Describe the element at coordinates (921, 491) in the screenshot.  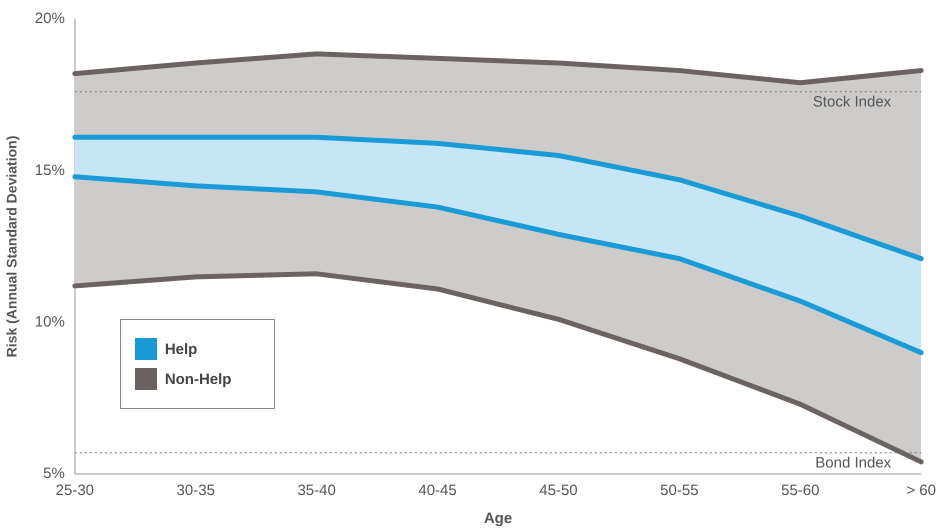
I see `x-tick-label: > 60` at that location.